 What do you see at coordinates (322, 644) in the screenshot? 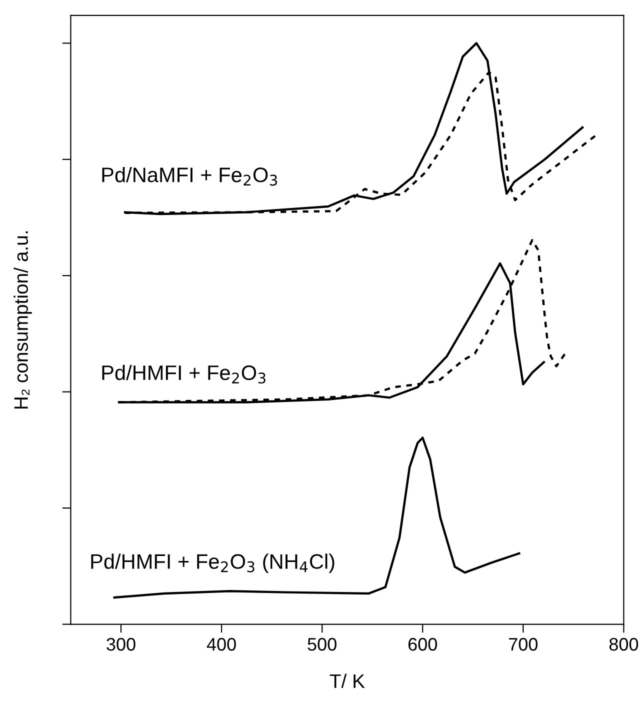
I see `x-tick-label: 500` at bounding box center [322, 644].